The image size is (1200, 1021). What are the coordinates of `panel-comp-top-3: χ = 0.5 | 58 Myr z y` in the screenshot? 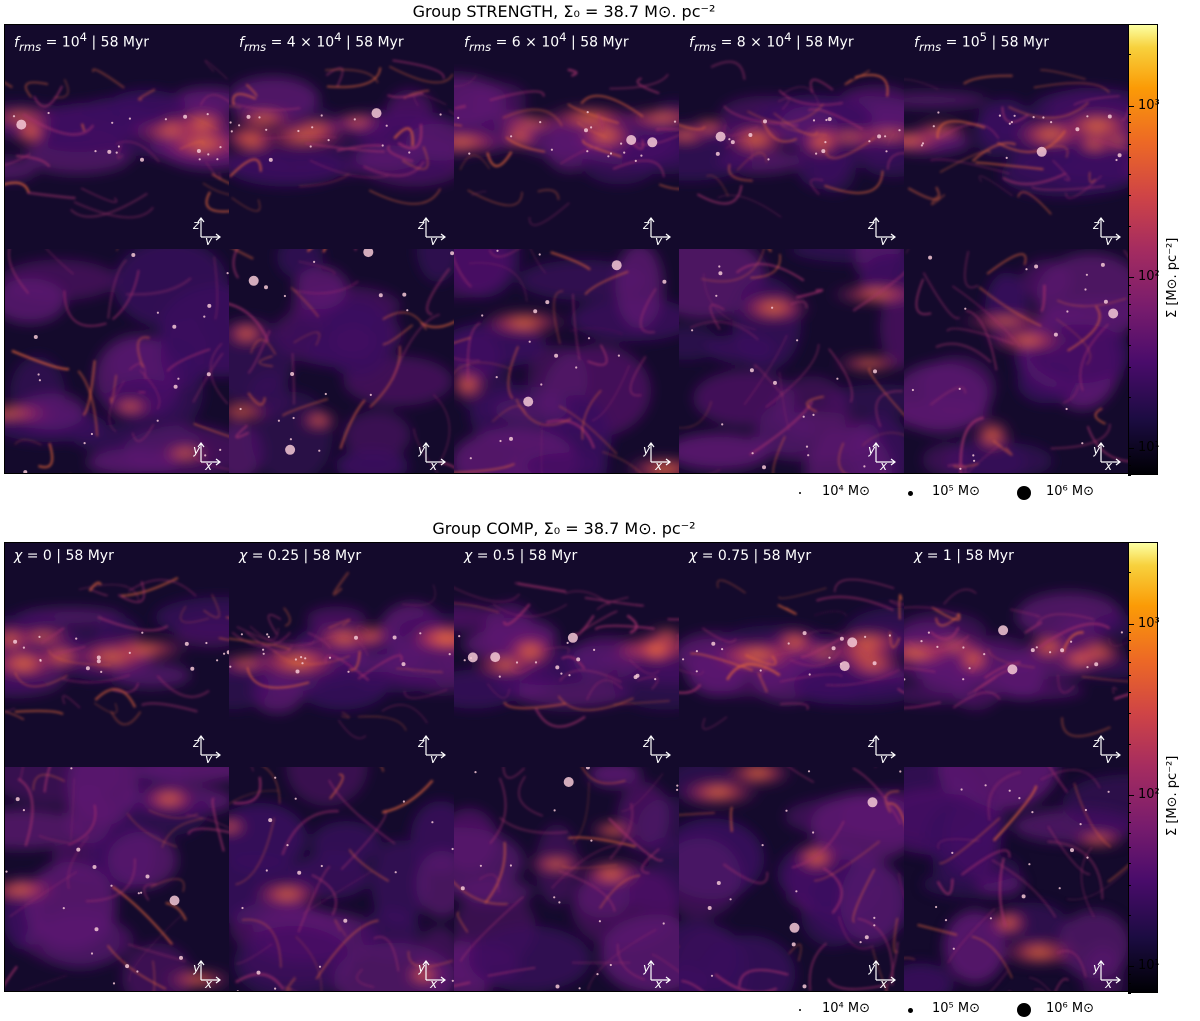 It's located at (566, 654).